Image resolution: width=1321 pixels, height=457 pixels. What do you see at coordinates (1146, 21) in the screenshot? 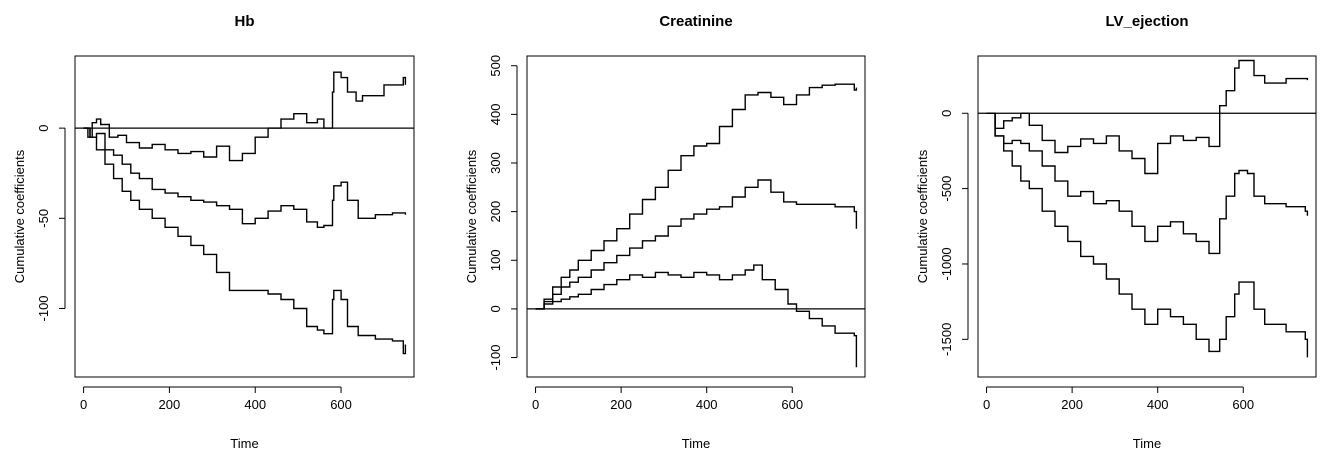
I see `chart-title: LV_ejection` at bounding box center [1146, 21].